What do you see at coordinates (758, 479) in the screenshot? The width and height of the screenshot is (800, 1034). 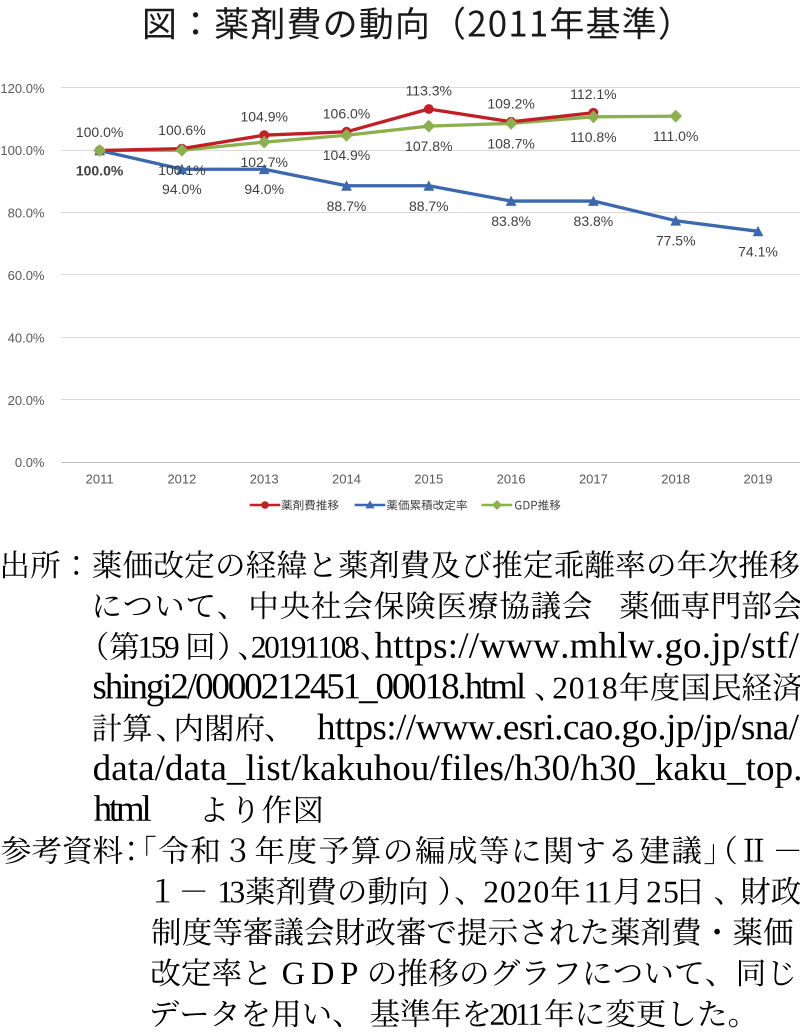 I see `svg-text: 2019` at bounding box center [758, 479].